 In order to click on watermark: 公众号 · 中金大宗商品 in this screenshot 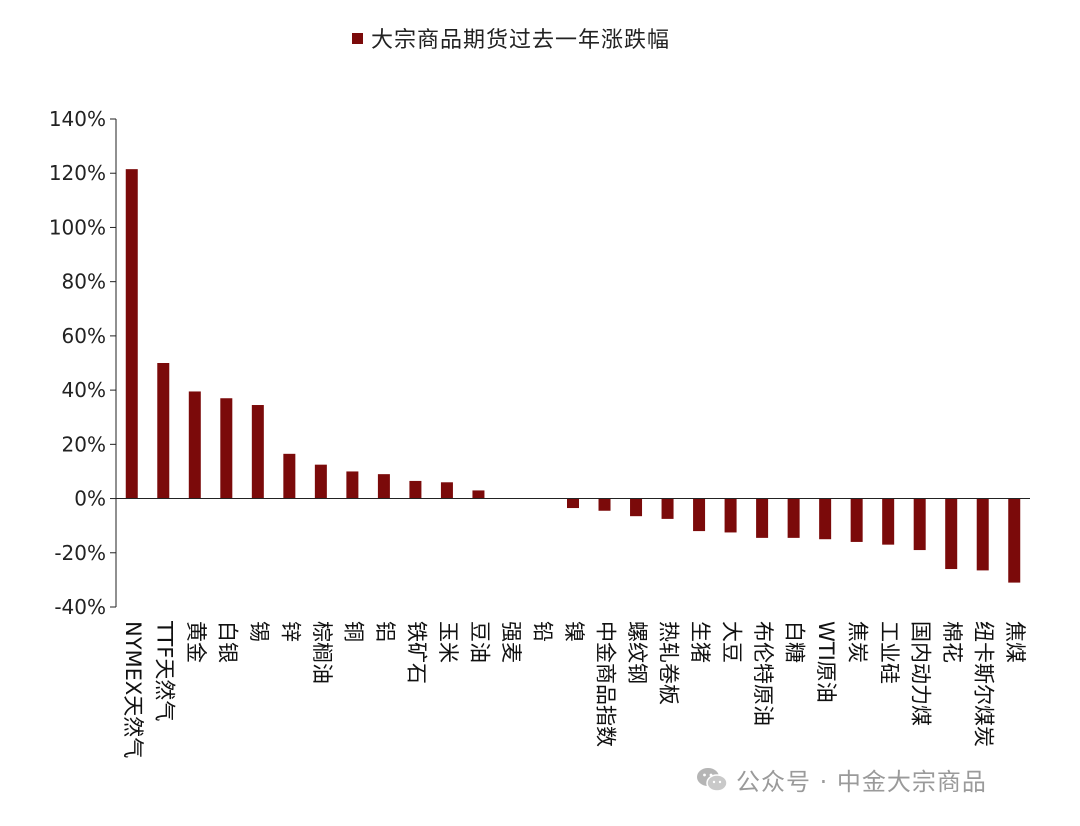, I will do `click(841, 779)`.